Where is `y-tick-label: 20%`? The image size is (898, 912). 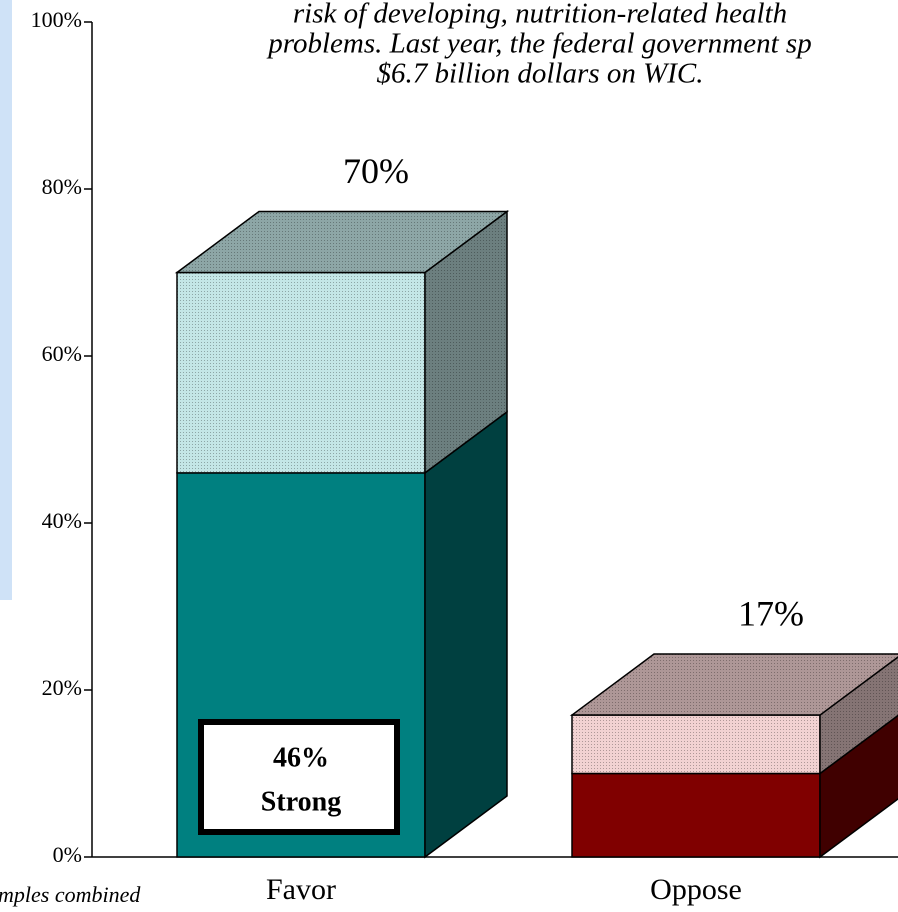
y-tick-label: 20% is located at coordinates (62, 687).